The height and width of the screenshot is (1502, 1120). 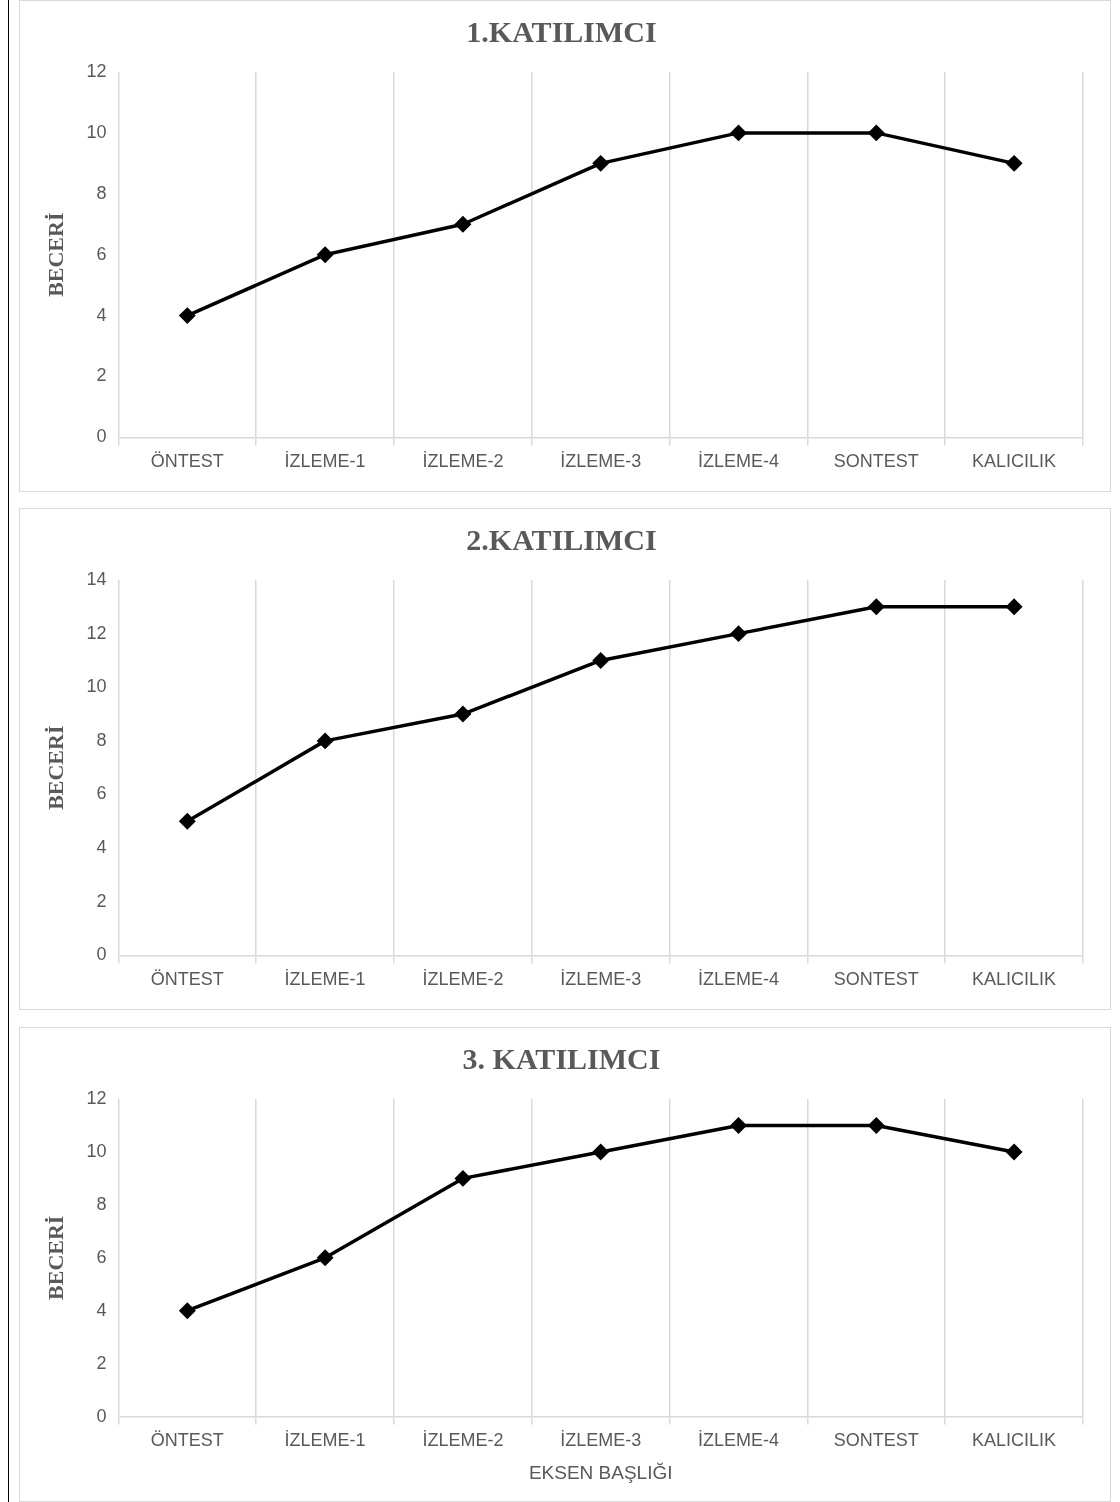 What do you see at coordinates (561, 539) in the screenshot?
I see `chart-title: 2.KATILIMCI` at bounding box center [561, 539].